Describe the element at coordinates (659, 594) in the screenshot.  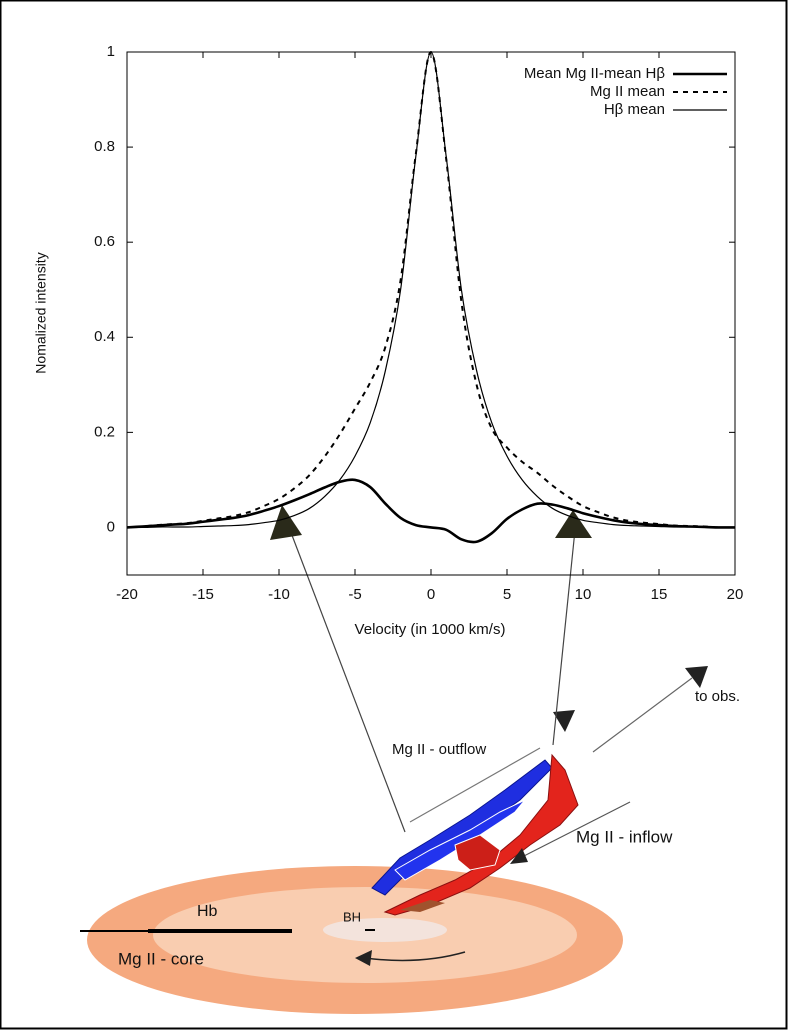
I see `x-tick-label: 15` at that location.